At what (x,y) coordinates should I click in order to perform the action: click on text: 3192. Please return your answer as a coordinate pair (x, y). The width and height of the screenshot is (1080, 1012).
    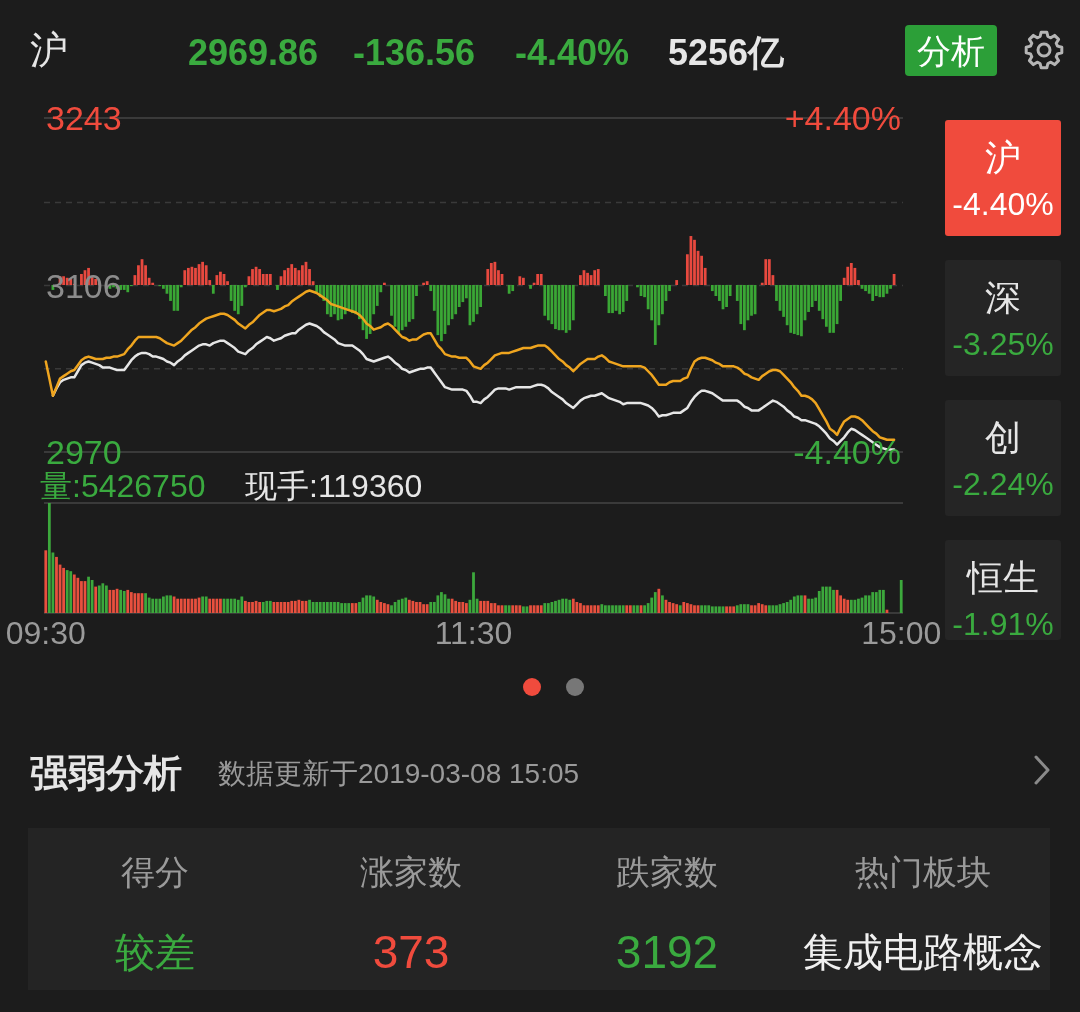
    Looking at the image, I should click on (667, 952).